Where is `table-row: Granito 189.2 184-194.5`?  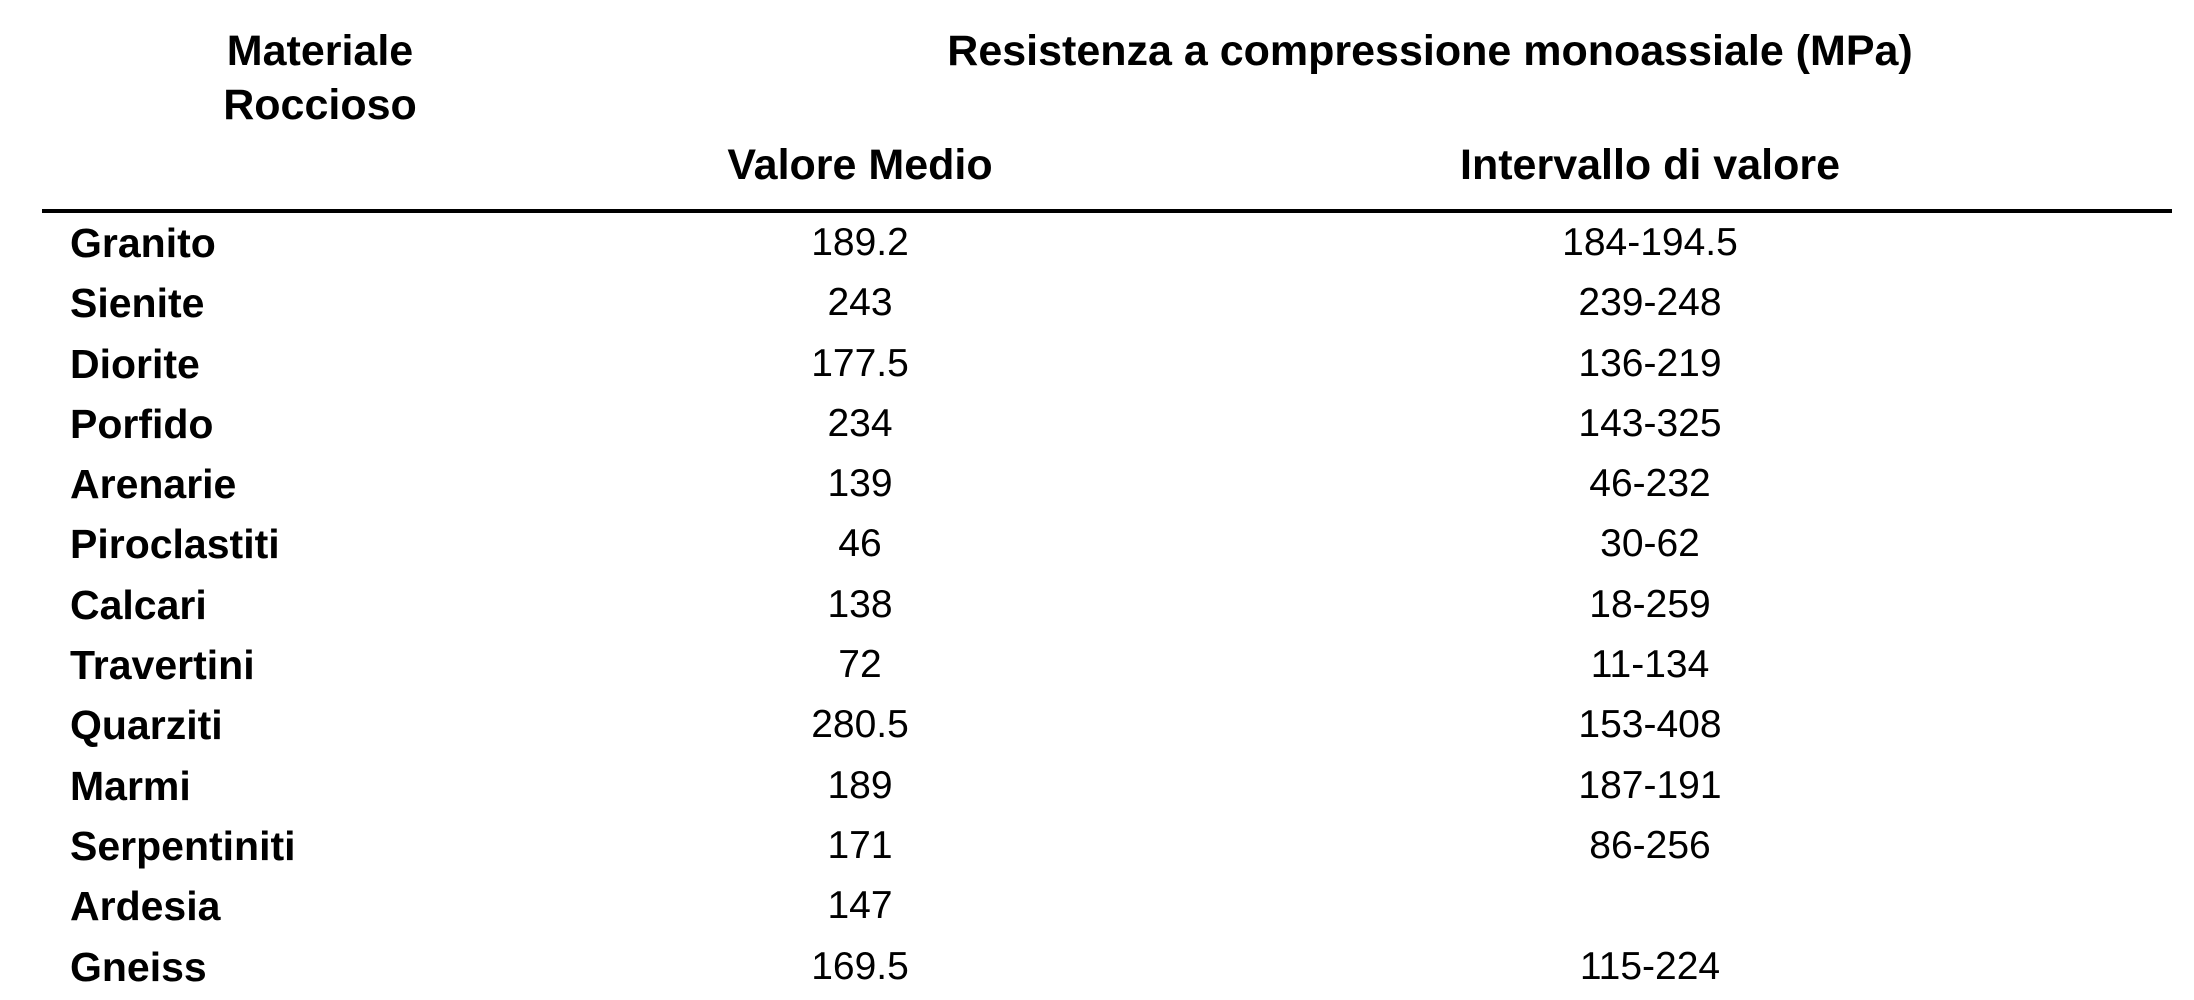
table-row: Granito 189.2 184-194.5 is located at coordinates (1097, 243).